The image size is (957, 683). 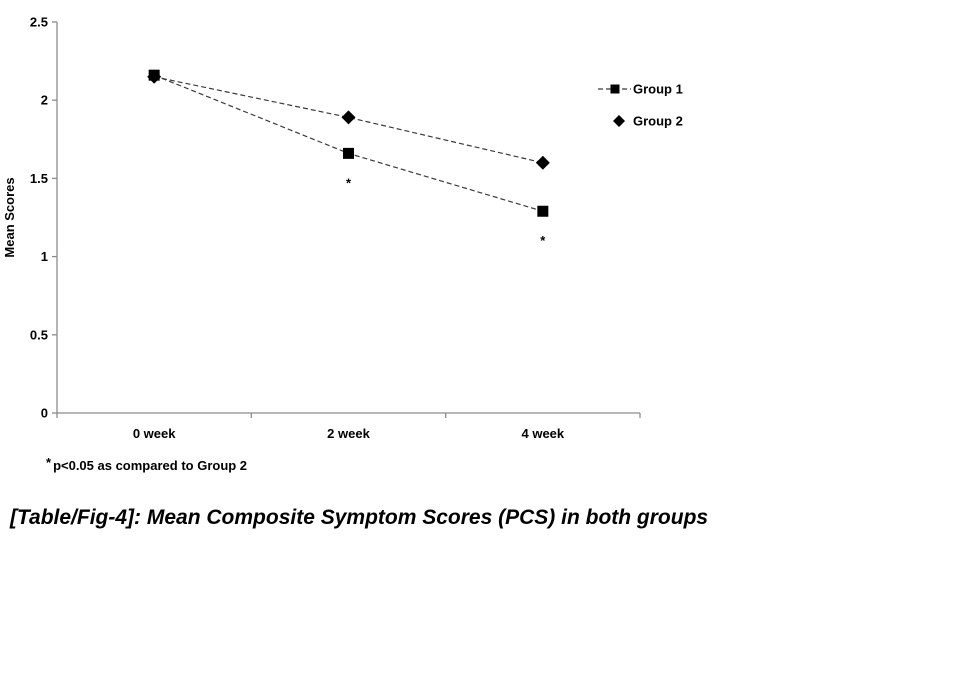 What do you see at coordinates (44, 256) in the screenshot?
I see `y-tick-label: 1` at bounding box center [44, 256].